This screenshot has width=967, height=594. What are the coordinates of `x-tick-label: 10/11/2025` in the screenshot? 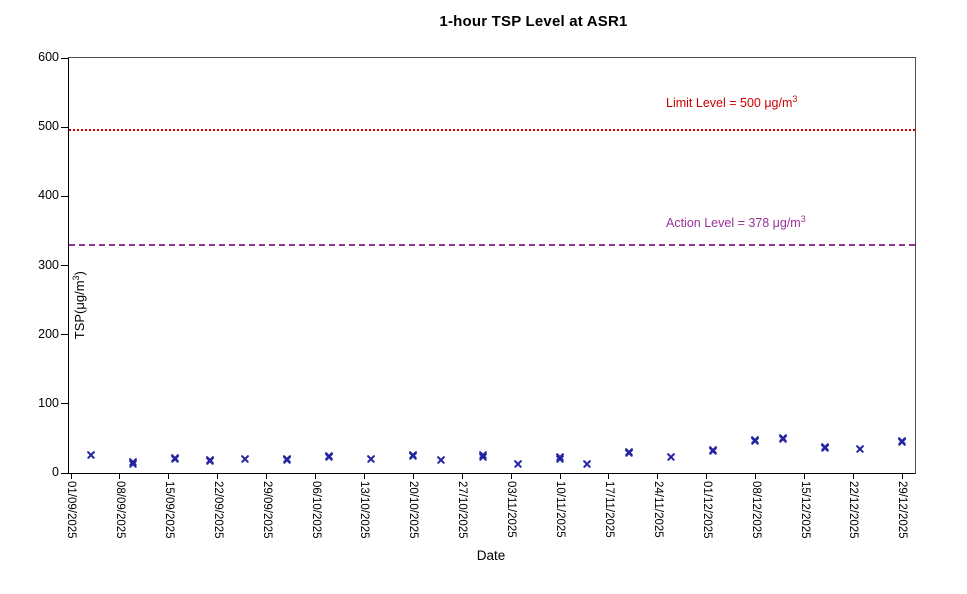 It's located at (560, 509).